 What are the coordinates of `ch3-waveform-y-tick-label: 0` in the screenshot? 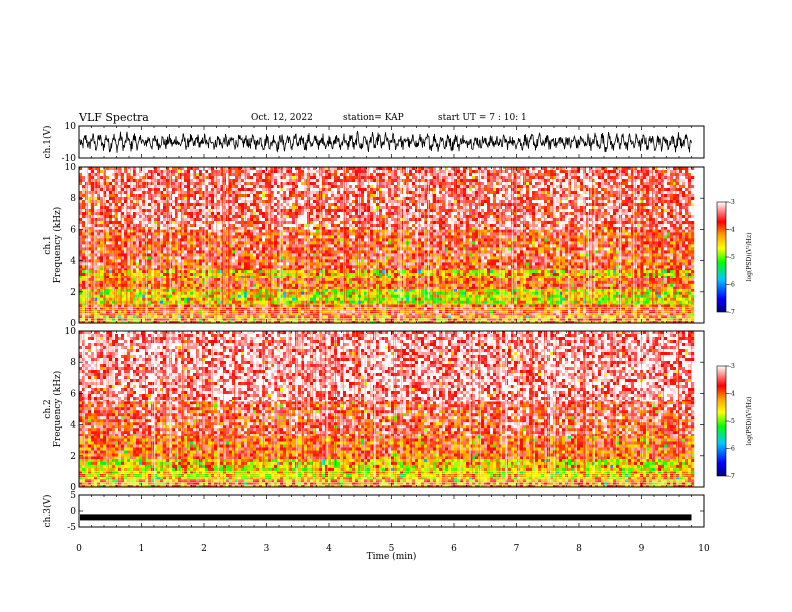 It's located at (73, 512).